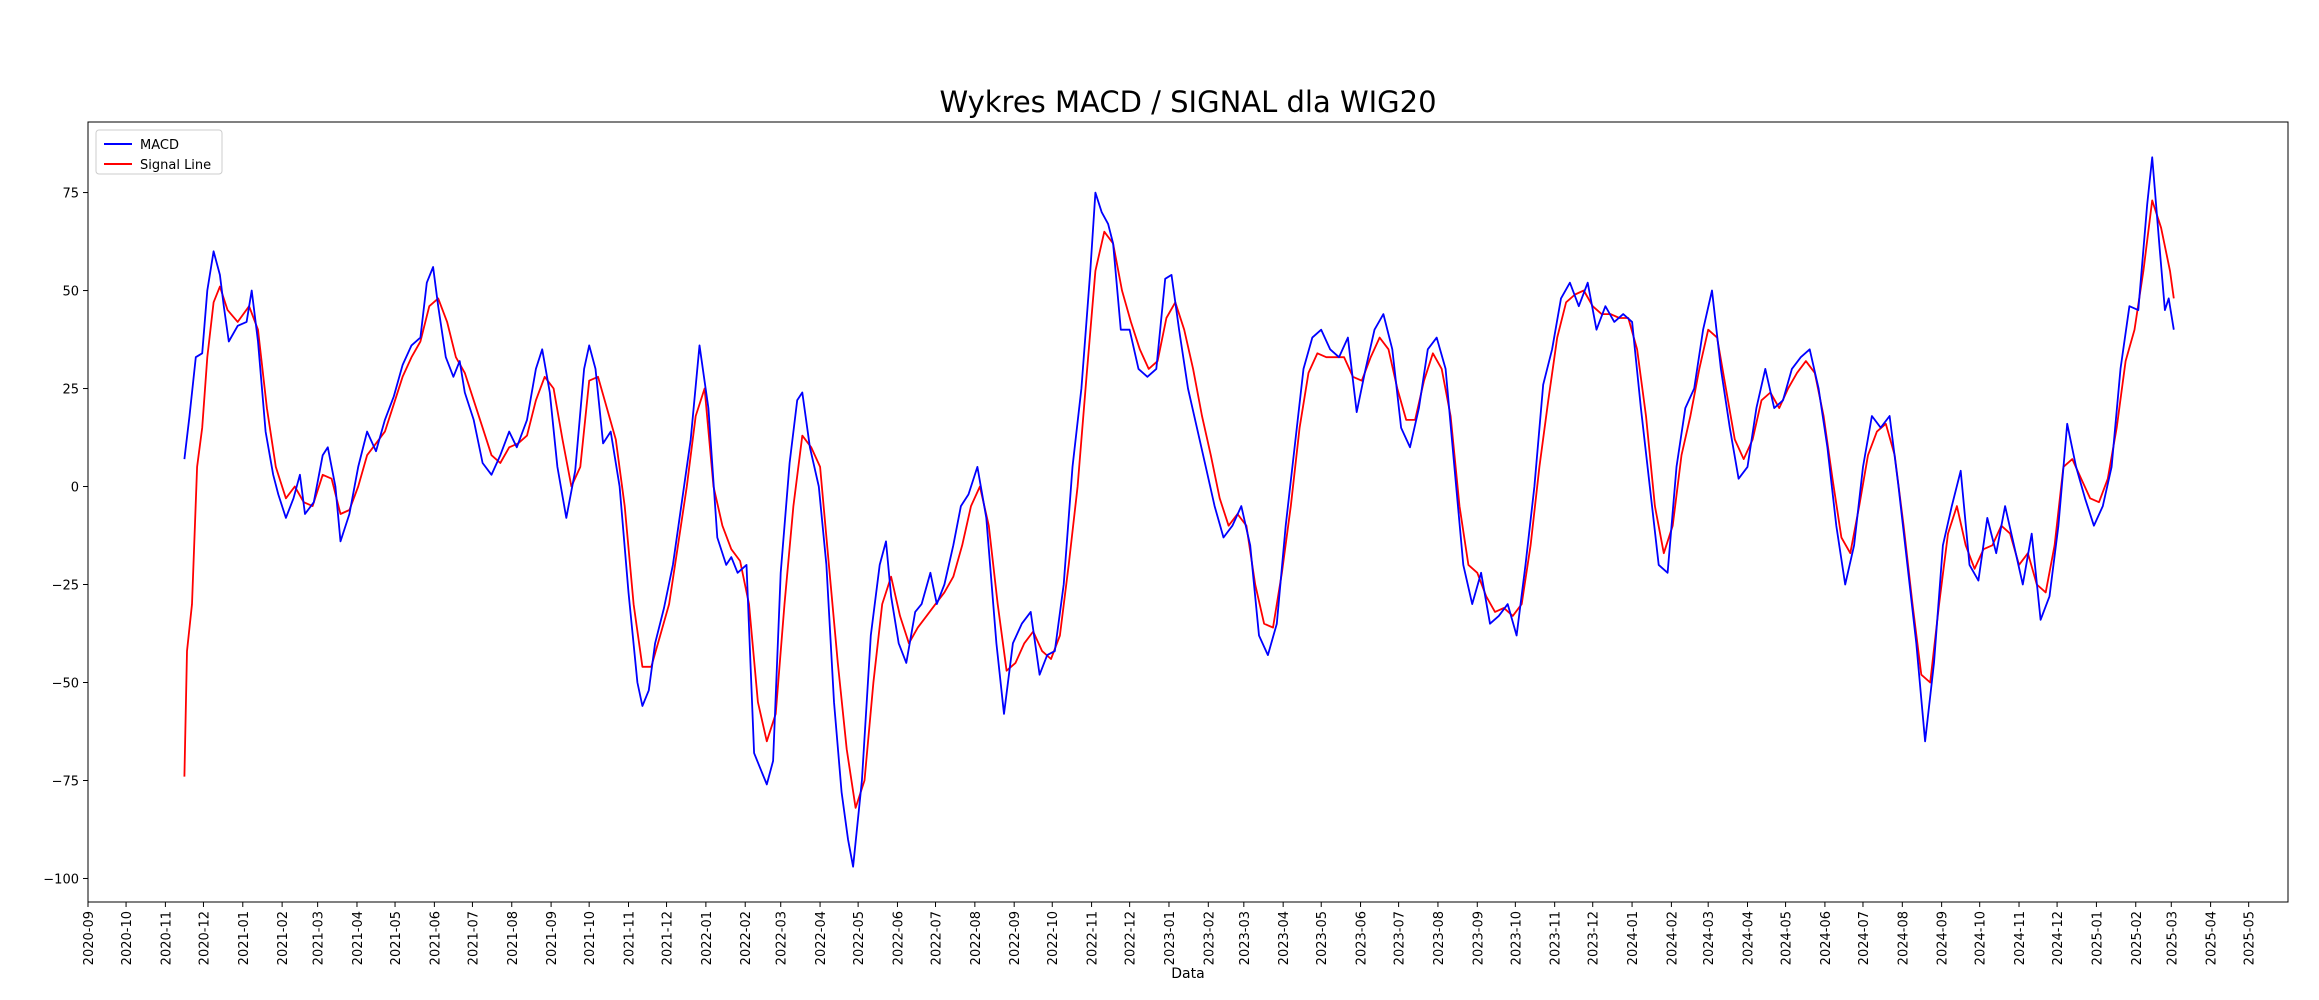 This screenshot has height=1000, width=2319. Describe the element at coordinates (1556, 938) in the screenshot. I see `x-tick-label: 2023-11` at that location.